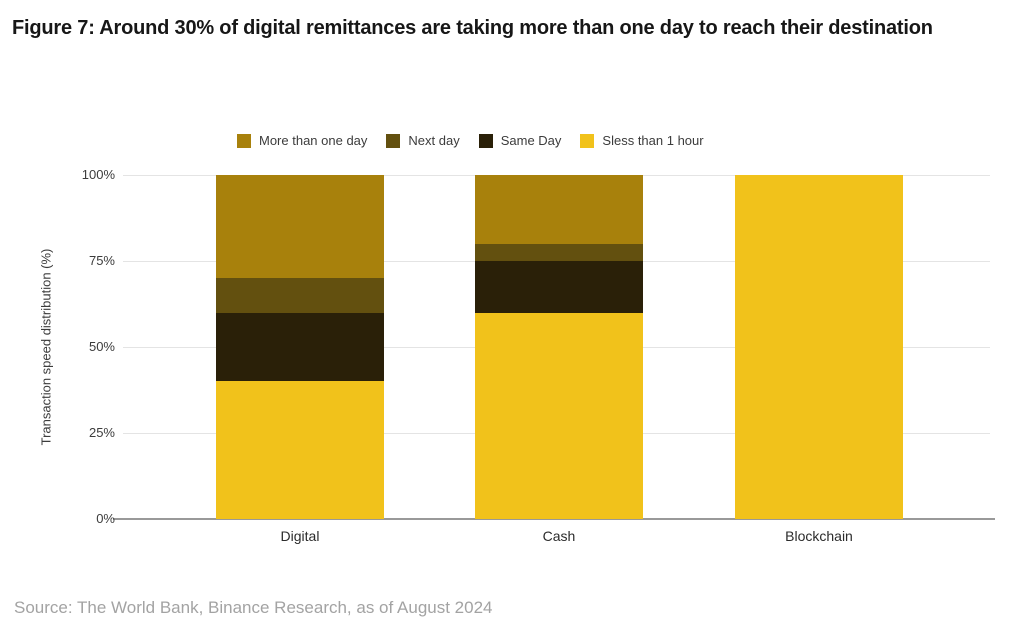 The height and width of the screenshot is (643, 1024). What do you see at coordinates (98, 174) in the screenshot?
I see `y-tick-label-100: 100%` at bounding box center [98, 174].